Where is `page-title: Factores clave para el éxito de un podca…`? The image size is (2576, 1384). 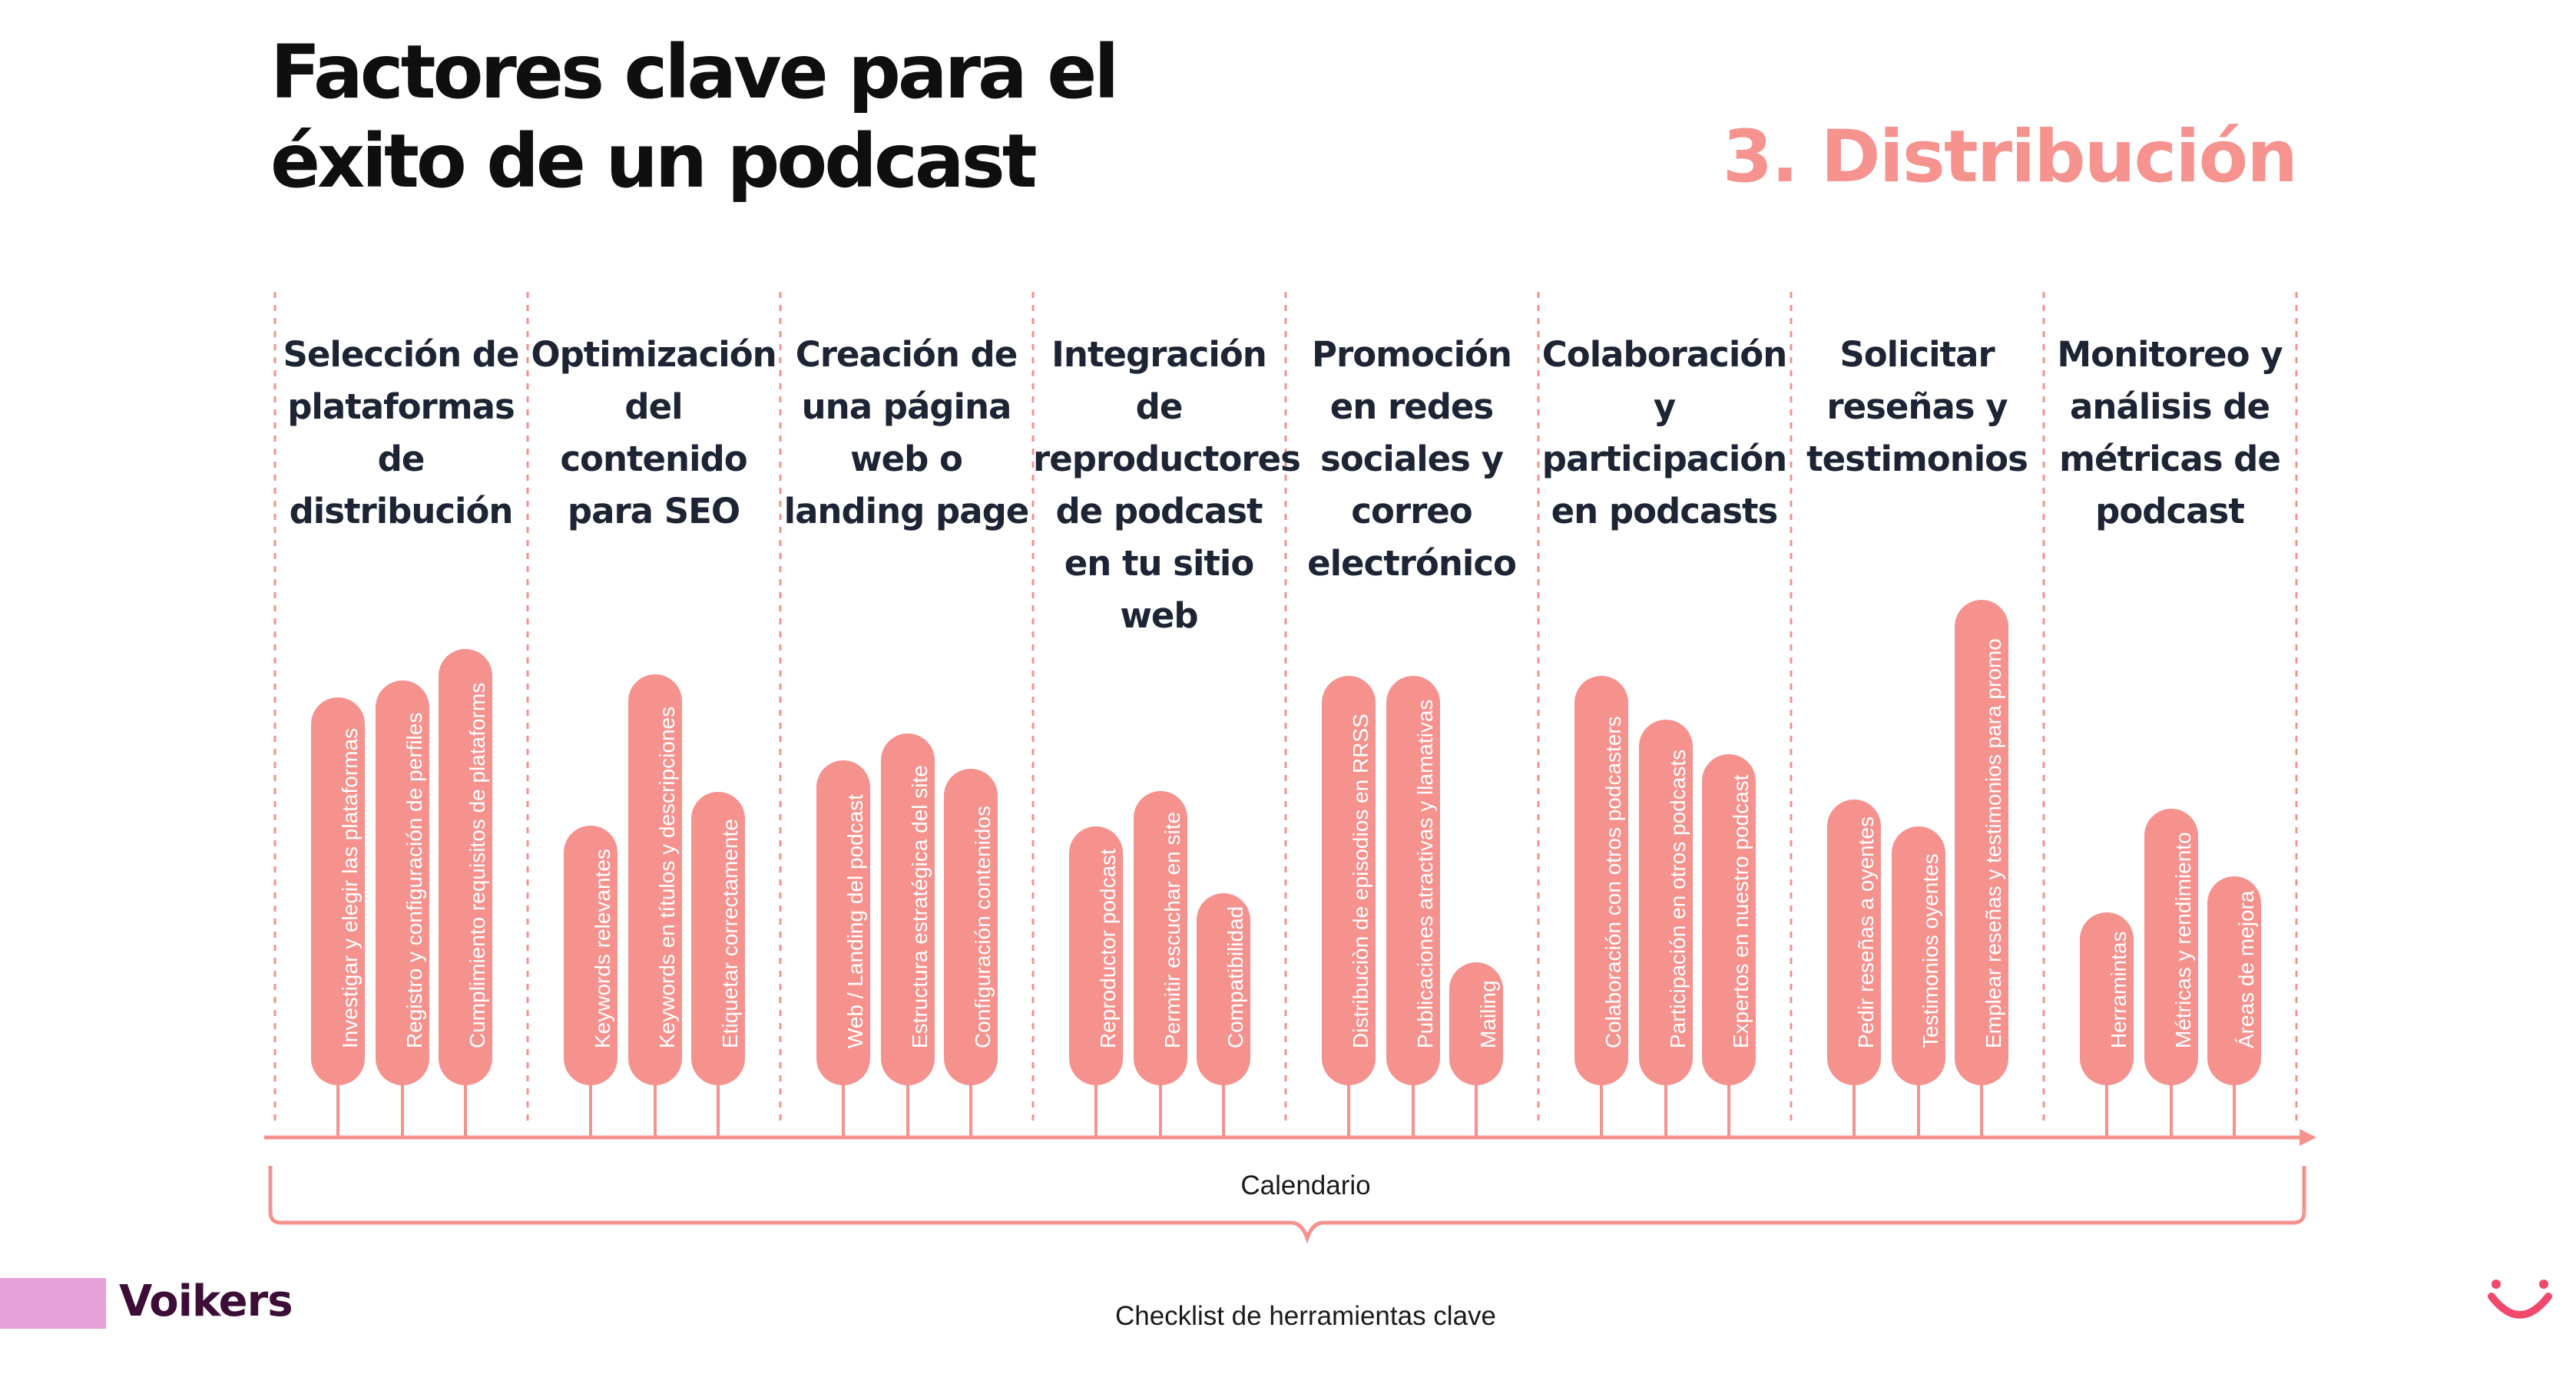 page-title: Factores clave para el éxito de un podca… is located at coordinates (769, 117).